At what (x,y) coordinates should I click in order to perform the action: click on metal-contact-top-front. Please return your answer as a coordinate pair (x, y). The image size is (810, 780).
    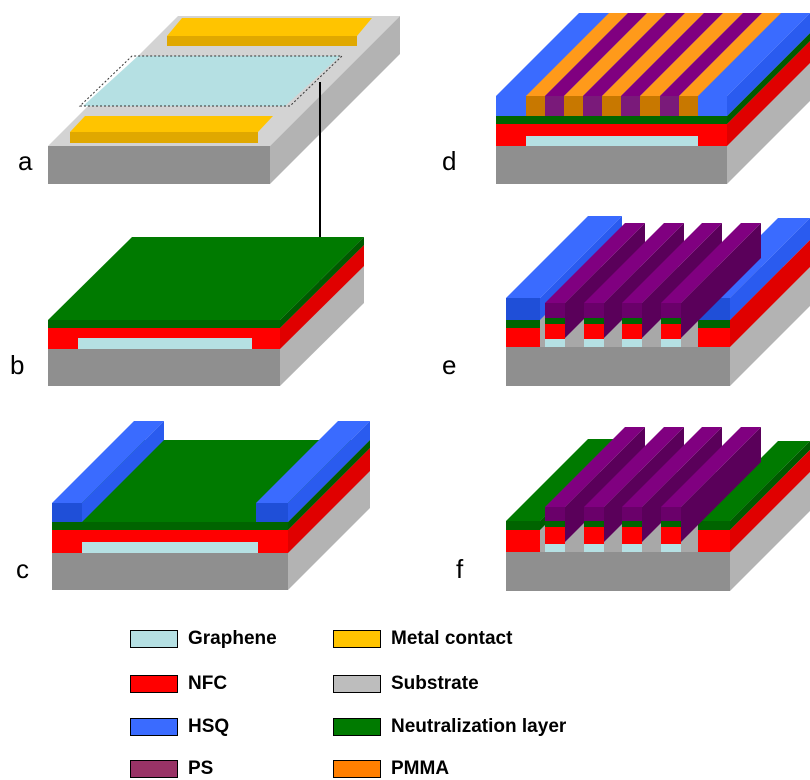
    Looking at the image, I should click on (262, 41).